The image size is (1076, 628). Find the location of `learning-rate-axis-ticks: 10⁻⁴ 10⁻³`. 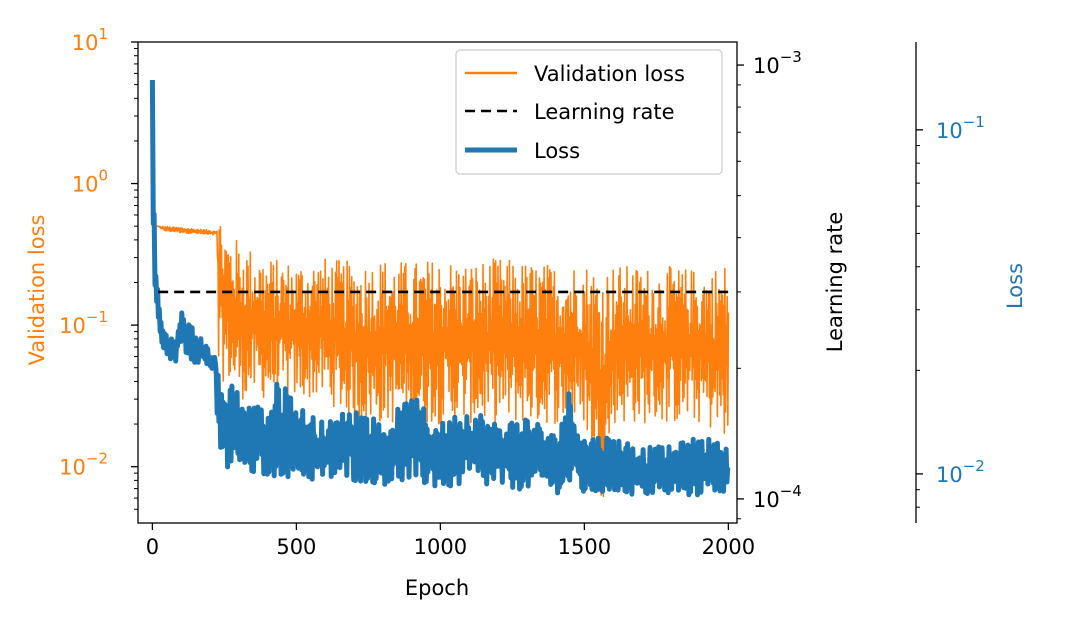

learning-rate-axis-ticks: 10⁻⁴ 10⁻³ is located at coordinates (769, 284).